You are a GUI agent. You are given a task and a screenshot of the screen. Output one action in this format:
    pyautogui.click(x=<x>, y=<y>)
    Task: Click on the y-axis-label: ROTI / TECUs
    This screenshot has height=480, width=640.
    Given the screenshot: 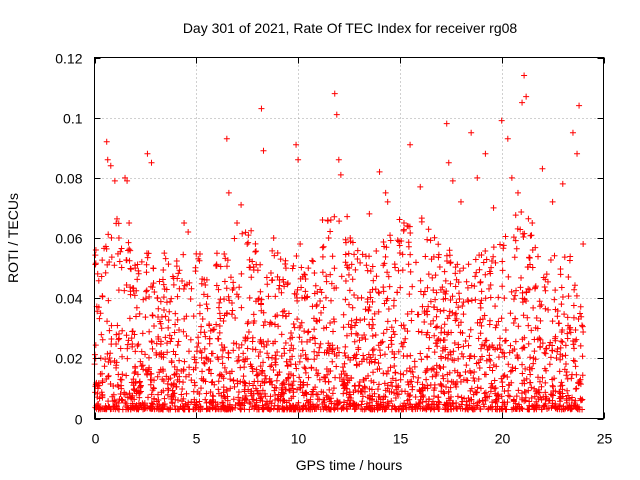 What is the action you would take?
    pyautogui.click(x=13, y=238)
    